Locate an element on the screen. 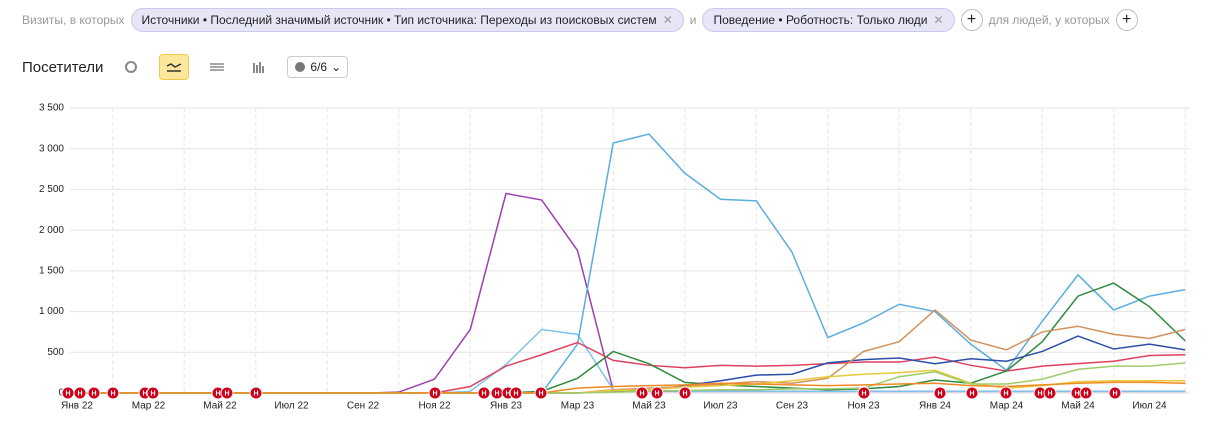 The width and height of the screenshot is (1212, 428). x-tick-label: Июл 23 is located at coordinates (720, 406).